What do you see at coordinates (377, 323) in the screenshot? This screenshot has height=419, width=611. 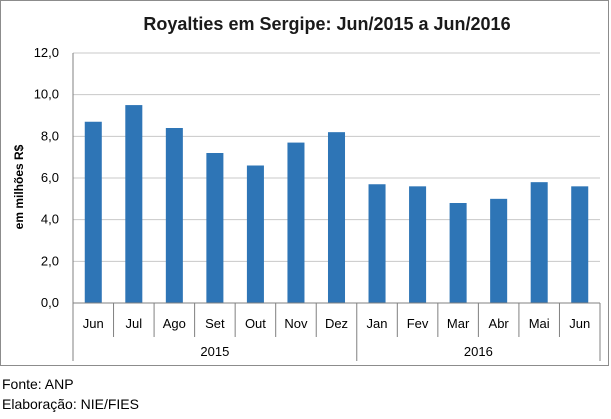 I see `x-tick-label: Jan` at bounding box center [377, 323].